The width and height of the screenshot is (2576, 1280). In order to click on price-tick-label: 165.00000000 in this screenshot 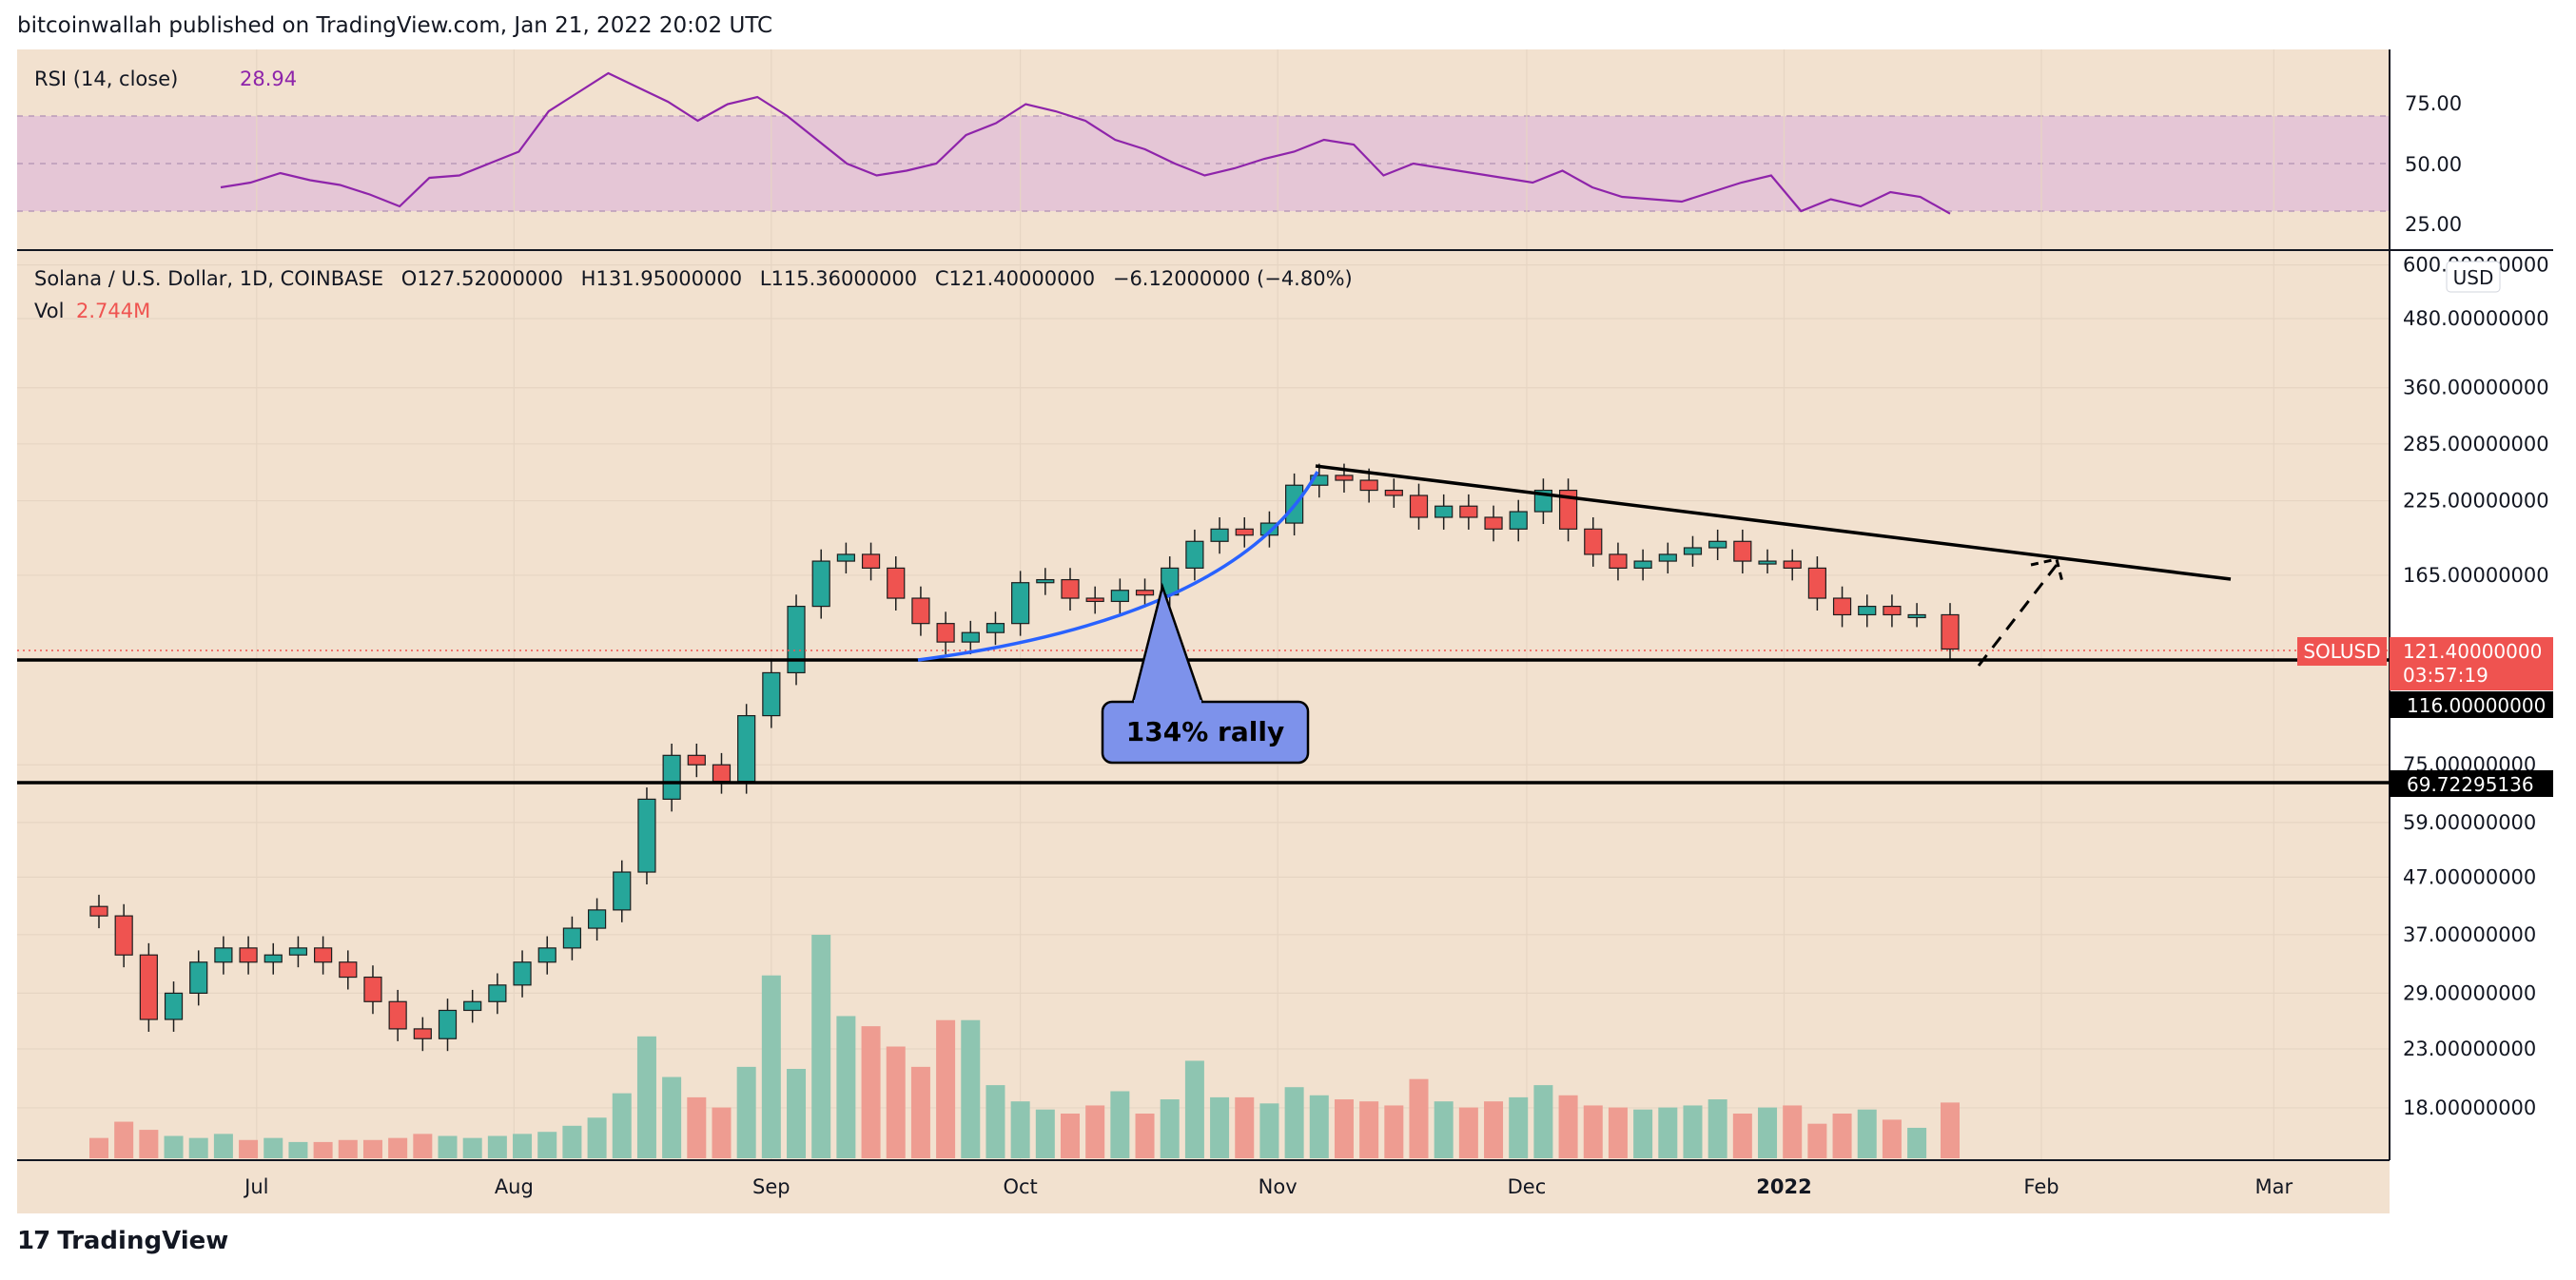, I will do `click(2476, 575)`.